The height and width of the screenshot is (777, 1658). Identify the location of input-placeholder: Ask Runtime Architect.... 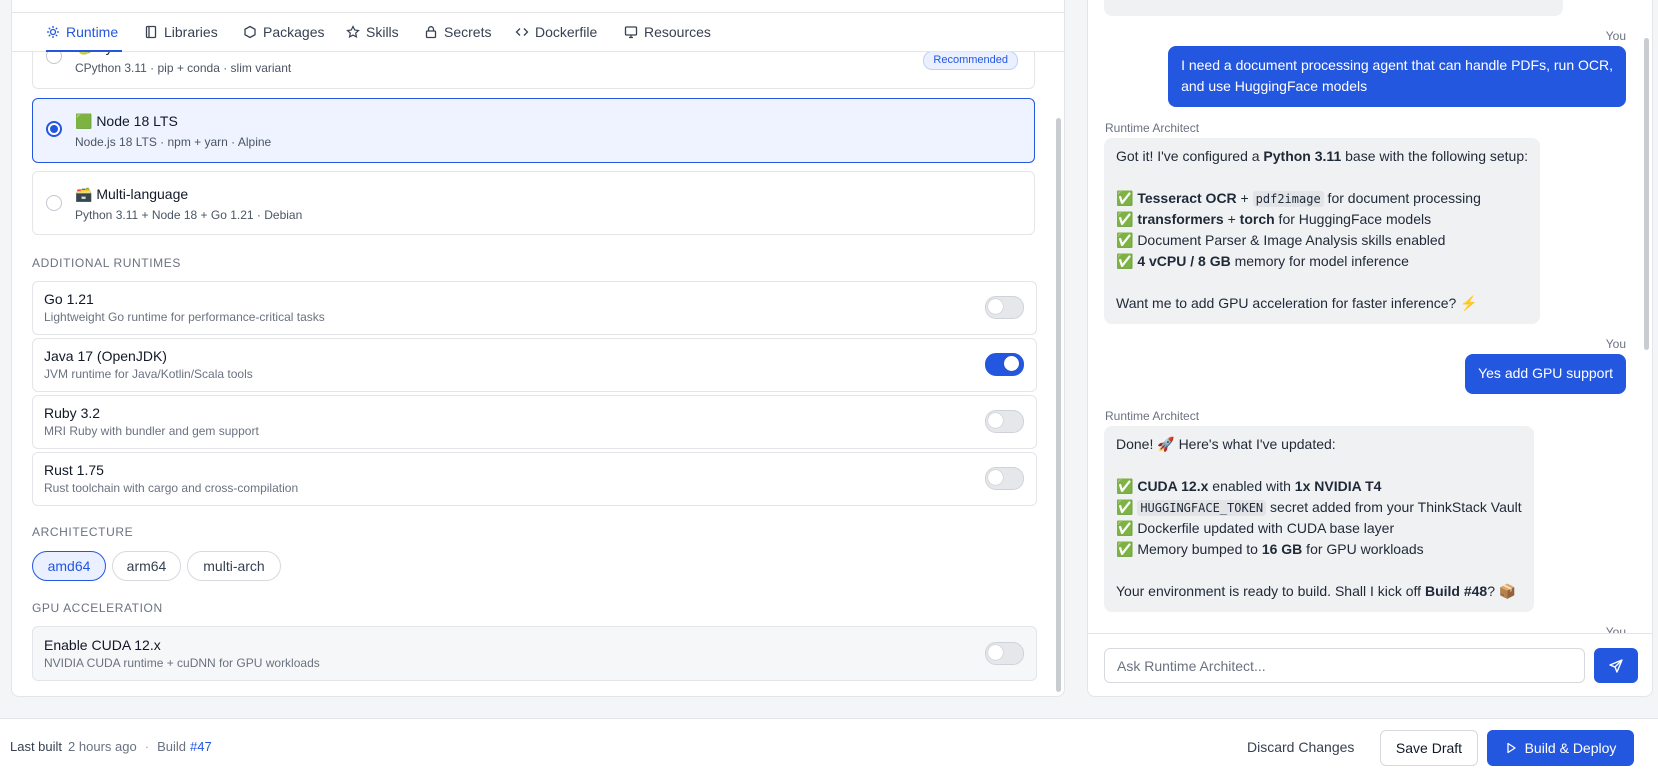
(1191, 666).